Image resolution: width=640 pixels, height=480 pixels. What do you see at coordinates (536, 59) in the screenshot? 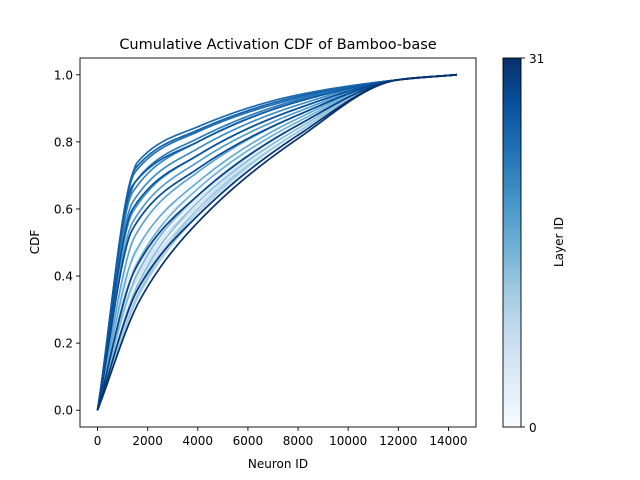
I see `colorbar-max-label: 31` at bounding box center [536, 59].